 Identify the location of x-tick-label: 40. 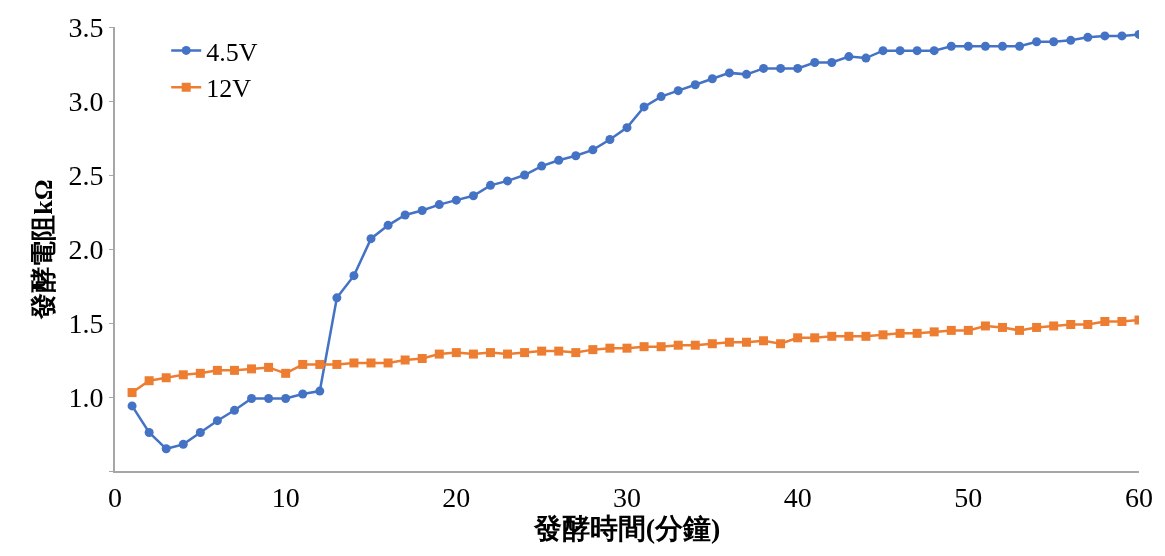
(797, 497).